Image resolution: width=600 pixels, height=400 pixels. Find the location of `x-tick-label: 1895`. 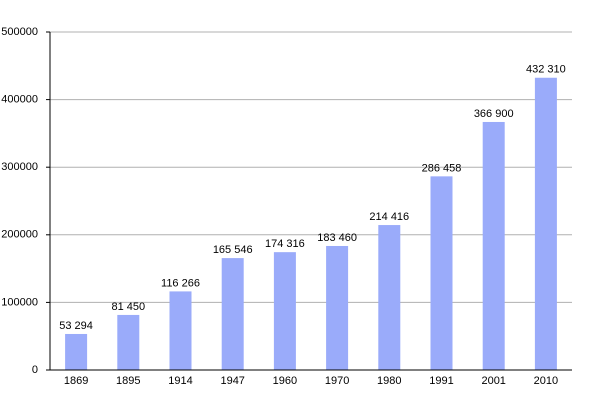

x-tick-label: 1895 is located at coordinates (128, 381).